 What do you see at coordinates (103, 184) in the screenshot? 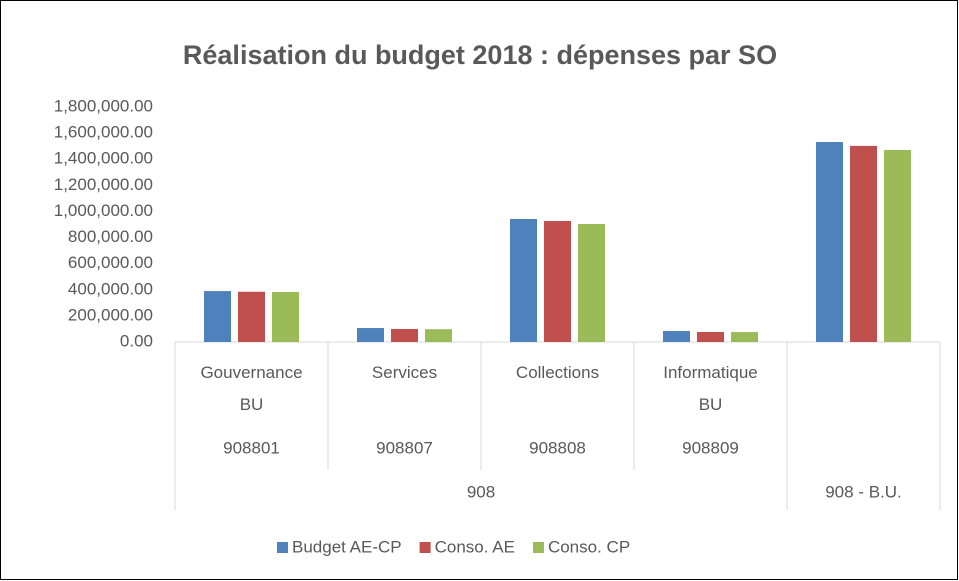
I see `y-tick-label: 1,200,000.00` at bounding box center [103, 184].